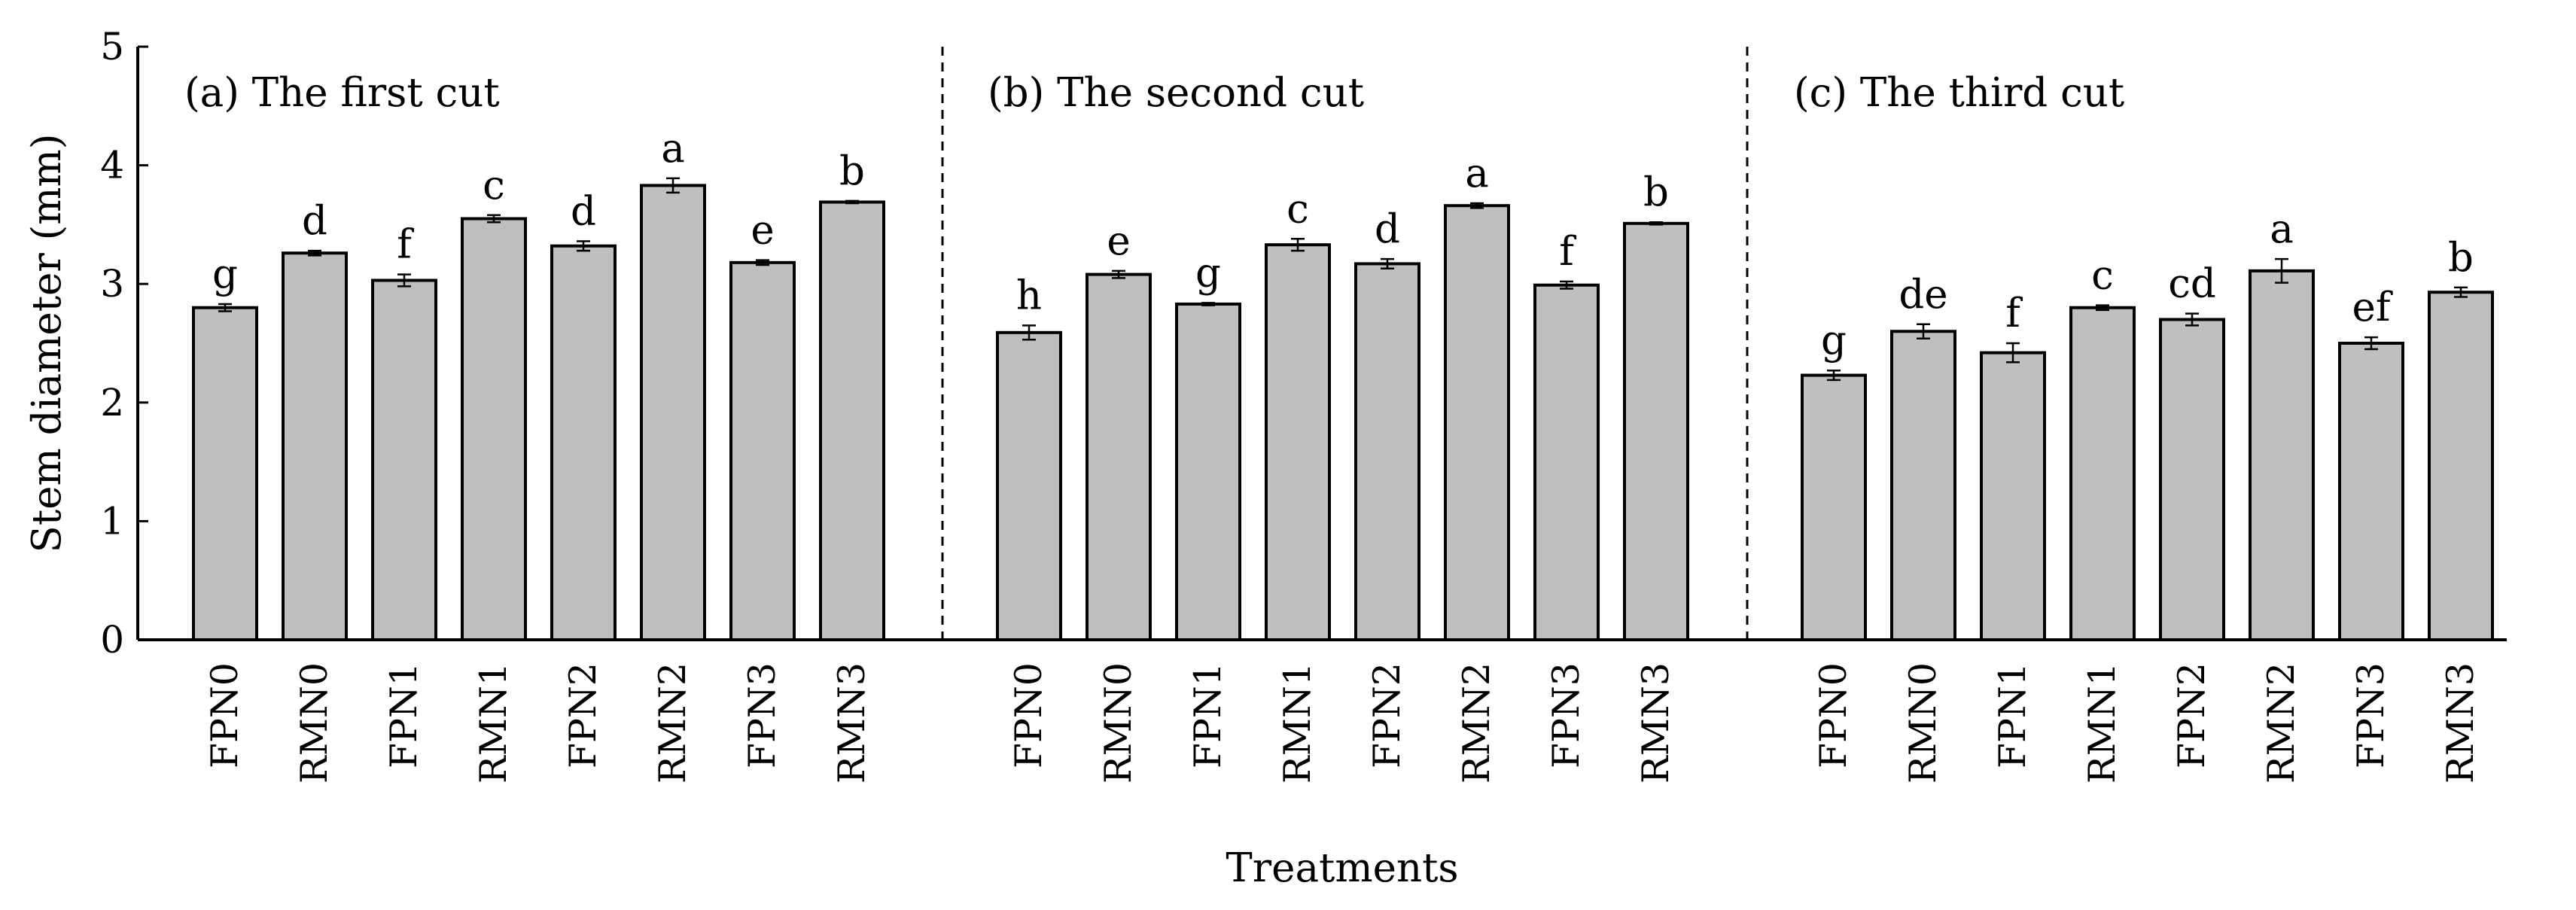 This screenshot has width=2576, height=910. I want to click on panel-title-c: (c) The third cut, so click(1959, 93).